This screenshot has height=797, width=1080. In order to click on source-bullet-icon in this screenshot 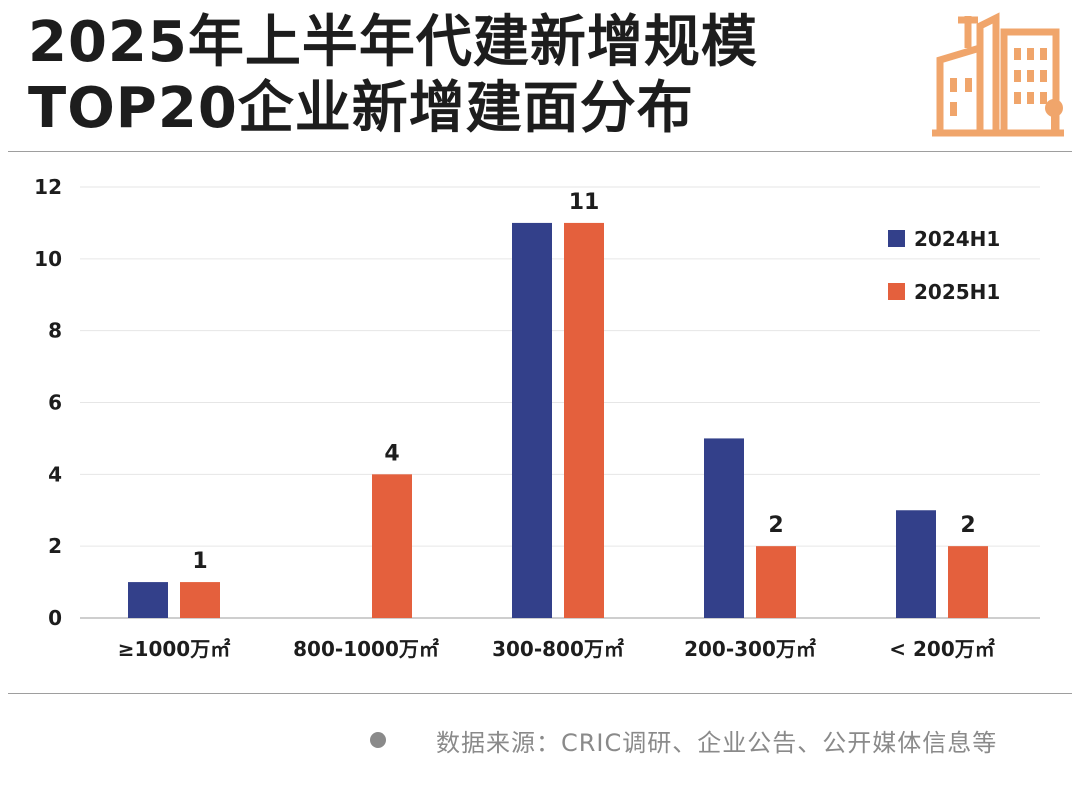, I will do `click(378, 740)`.